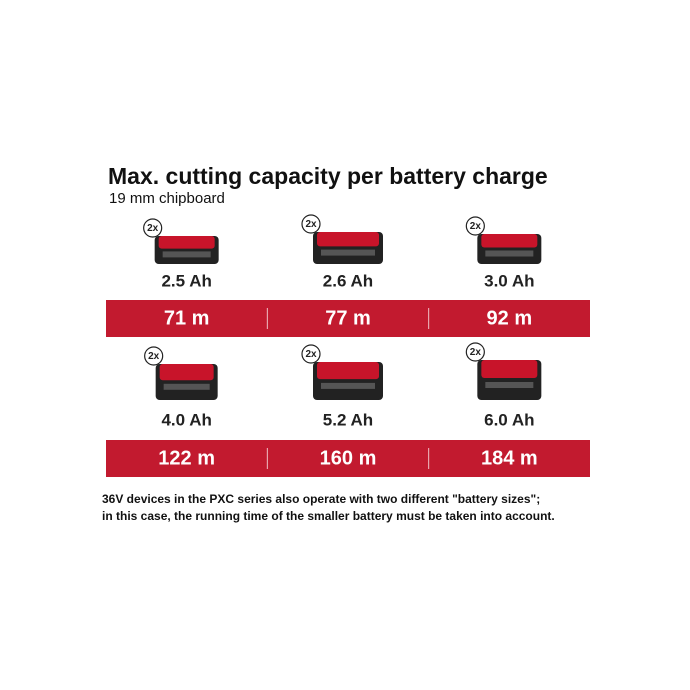 The width and height of the screenshot is (690, 690). I want to click on subtitle: 19 mm chipboard, so click(167, 198).